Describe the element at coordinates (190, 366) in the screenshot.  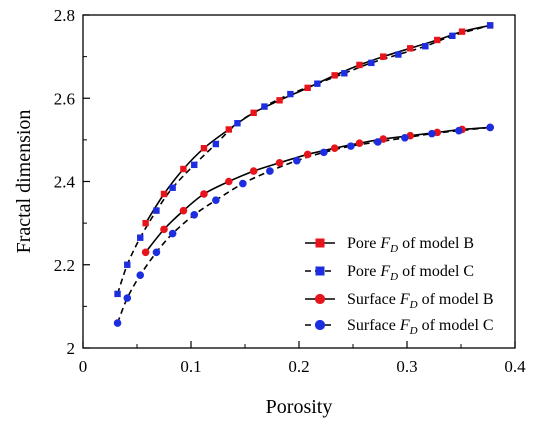
I see `x-tick-label: 0.1` at that location.